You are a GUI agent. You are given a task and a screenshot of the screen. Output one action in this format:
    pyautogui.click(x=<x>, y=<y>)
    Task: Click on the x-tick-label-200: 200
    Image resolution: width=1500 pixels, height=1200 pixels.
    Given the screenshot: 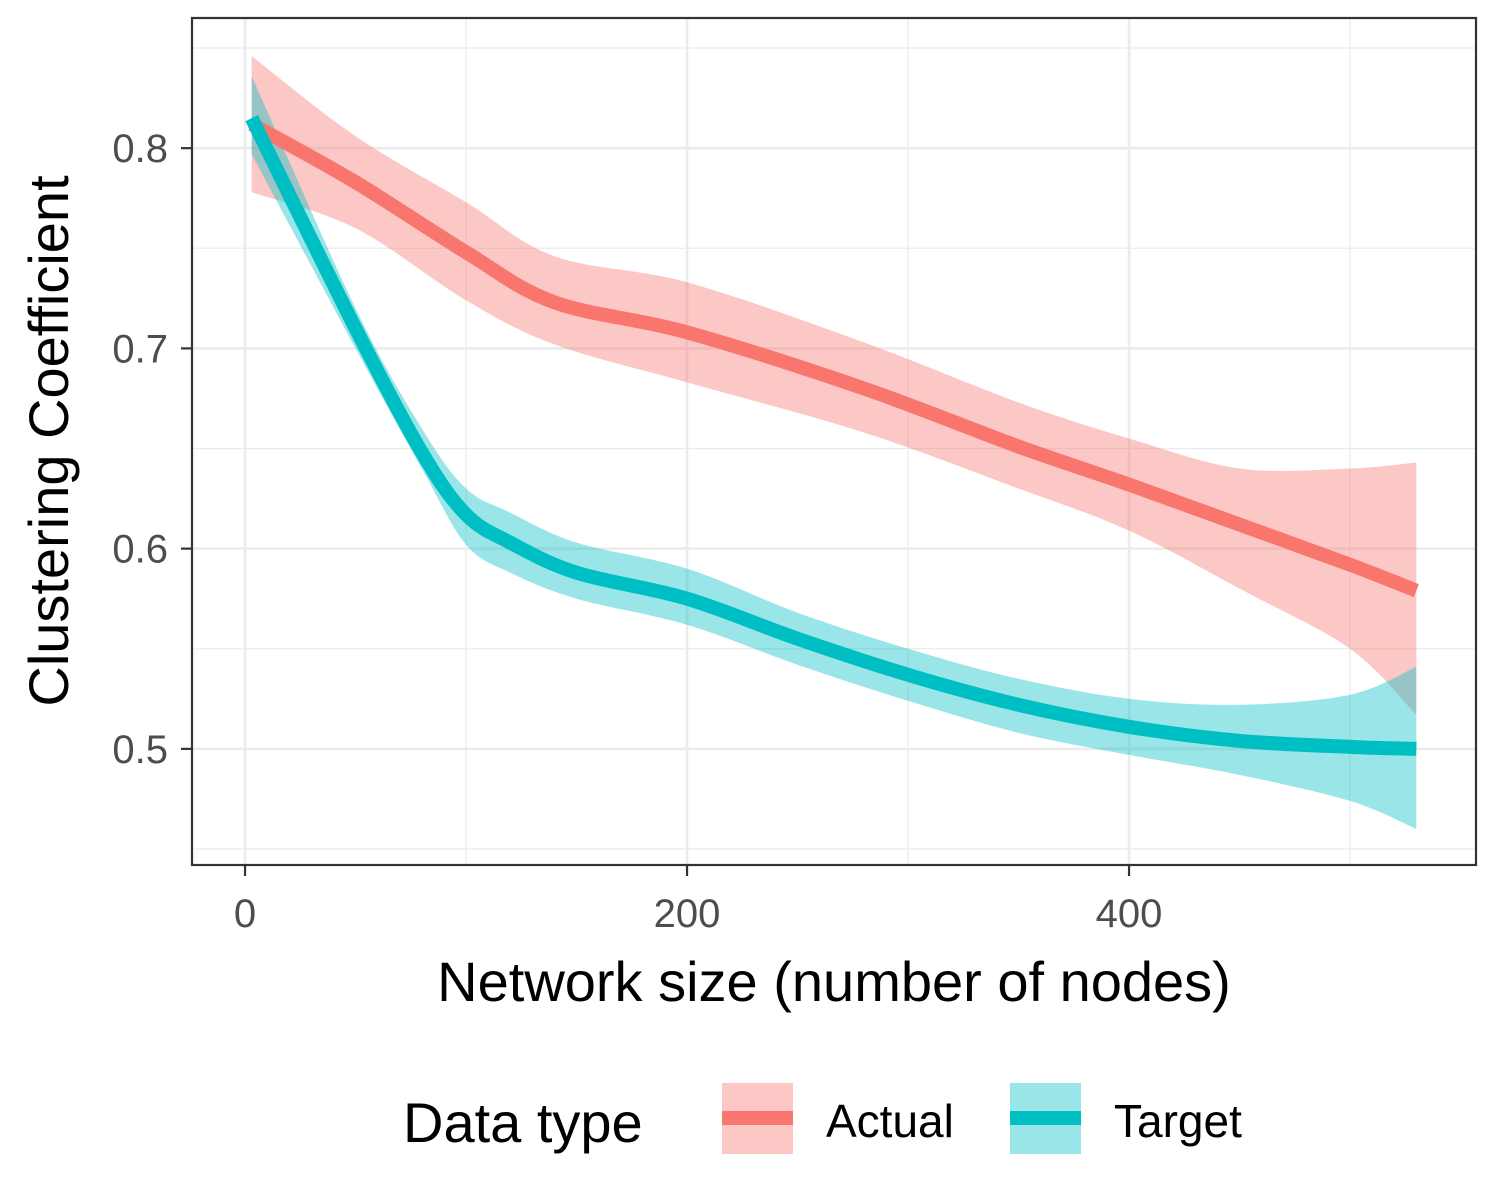 What is the action you would take?
    pyautogui.click(x=687, y=914)
    